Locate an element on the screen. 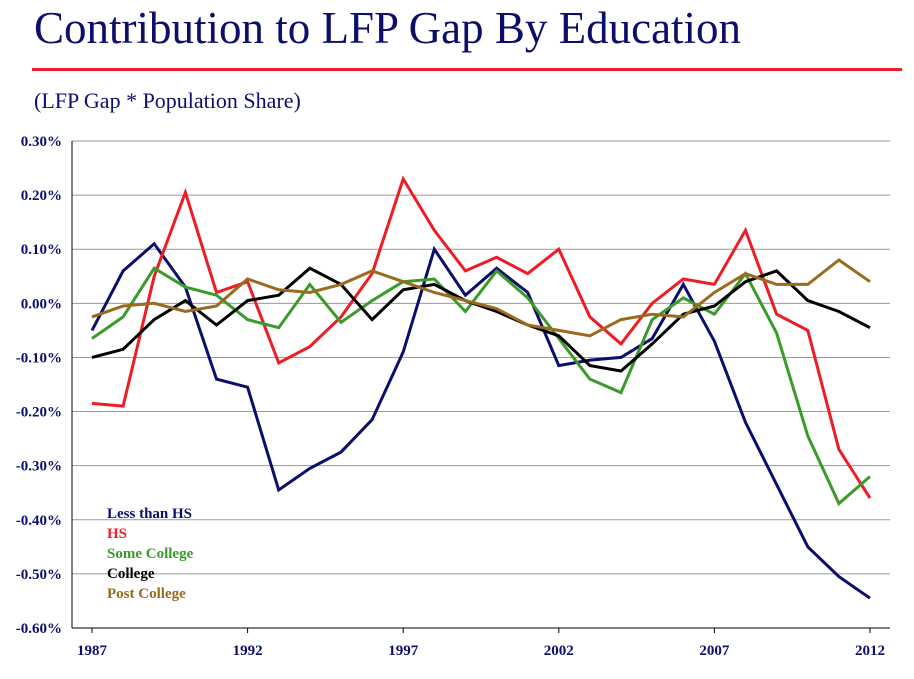 This screenshot has height=679, width=914. x-axis-tick-labels: 1987 1992 1997 2002 2007 2012 is located at coordinates (481, 651).